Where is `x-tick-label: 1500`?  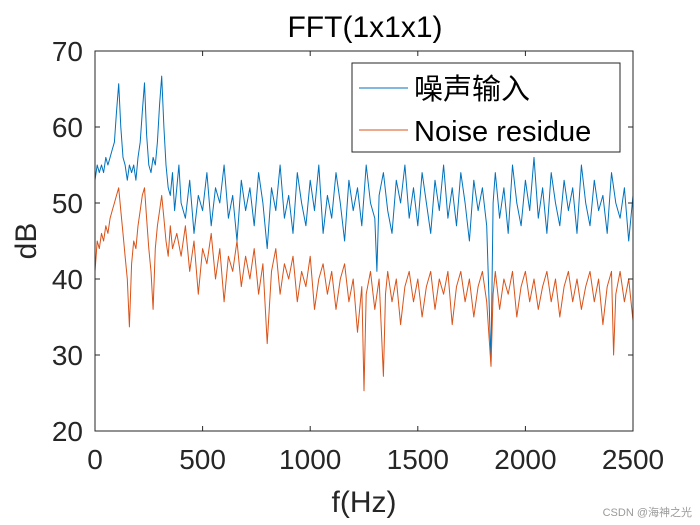
x-tick-label: 1500 is located at coordinates (418, 459).